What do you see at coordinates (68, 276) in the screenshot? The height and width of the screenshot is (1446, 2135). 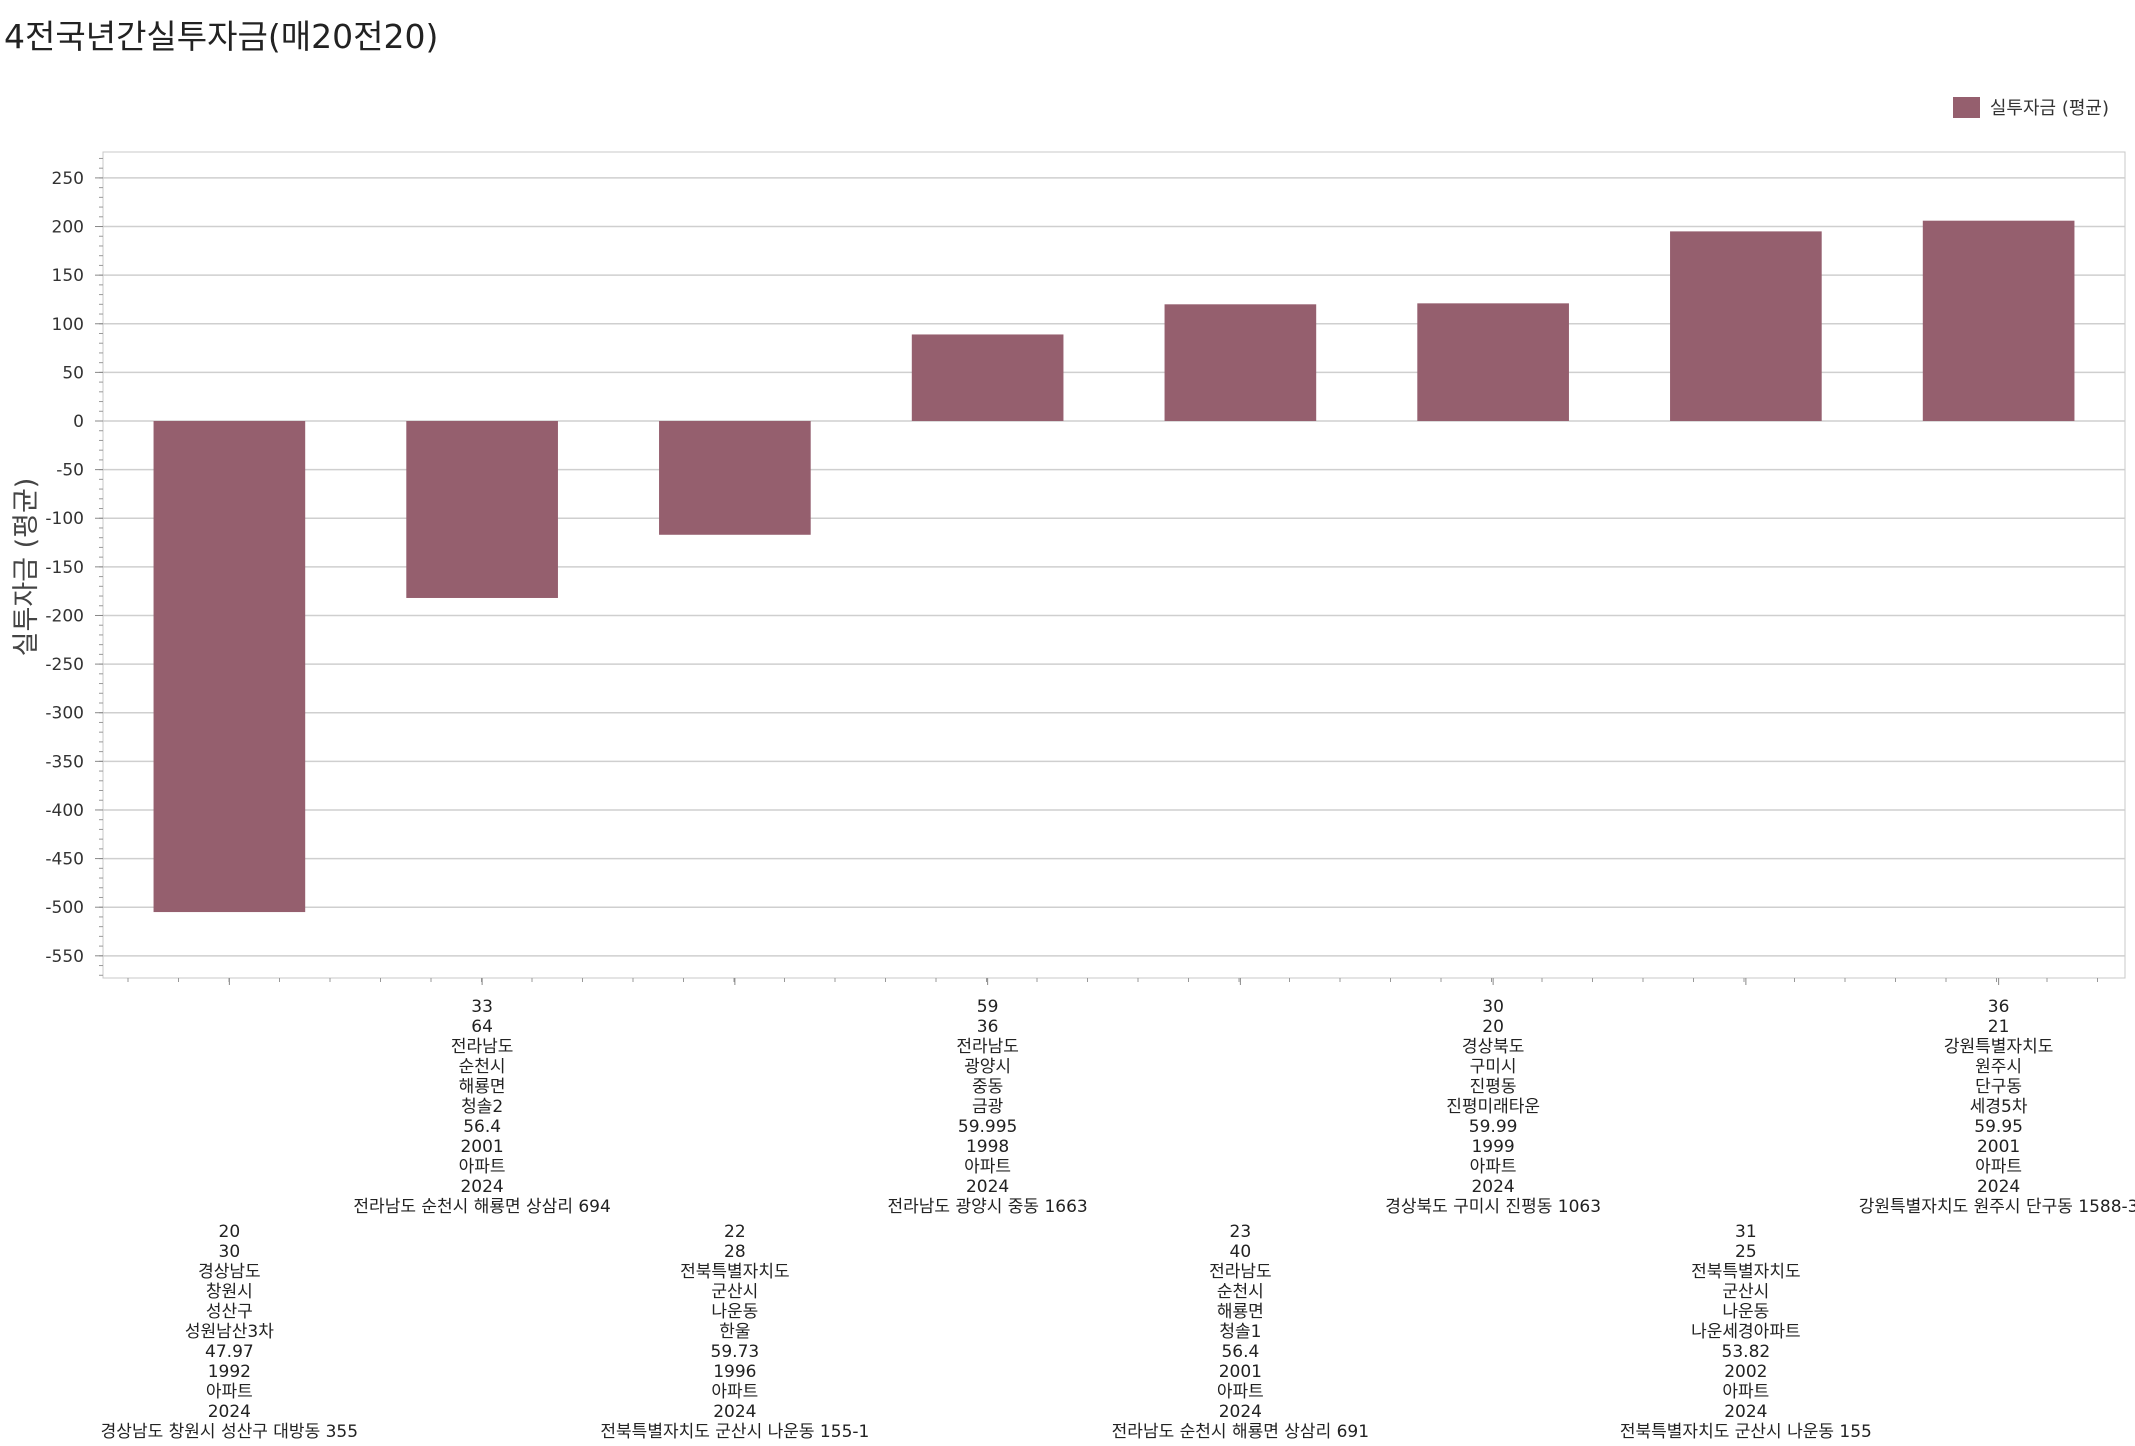 I see `y-tick-label: 150` at bounding box center [68, 276].